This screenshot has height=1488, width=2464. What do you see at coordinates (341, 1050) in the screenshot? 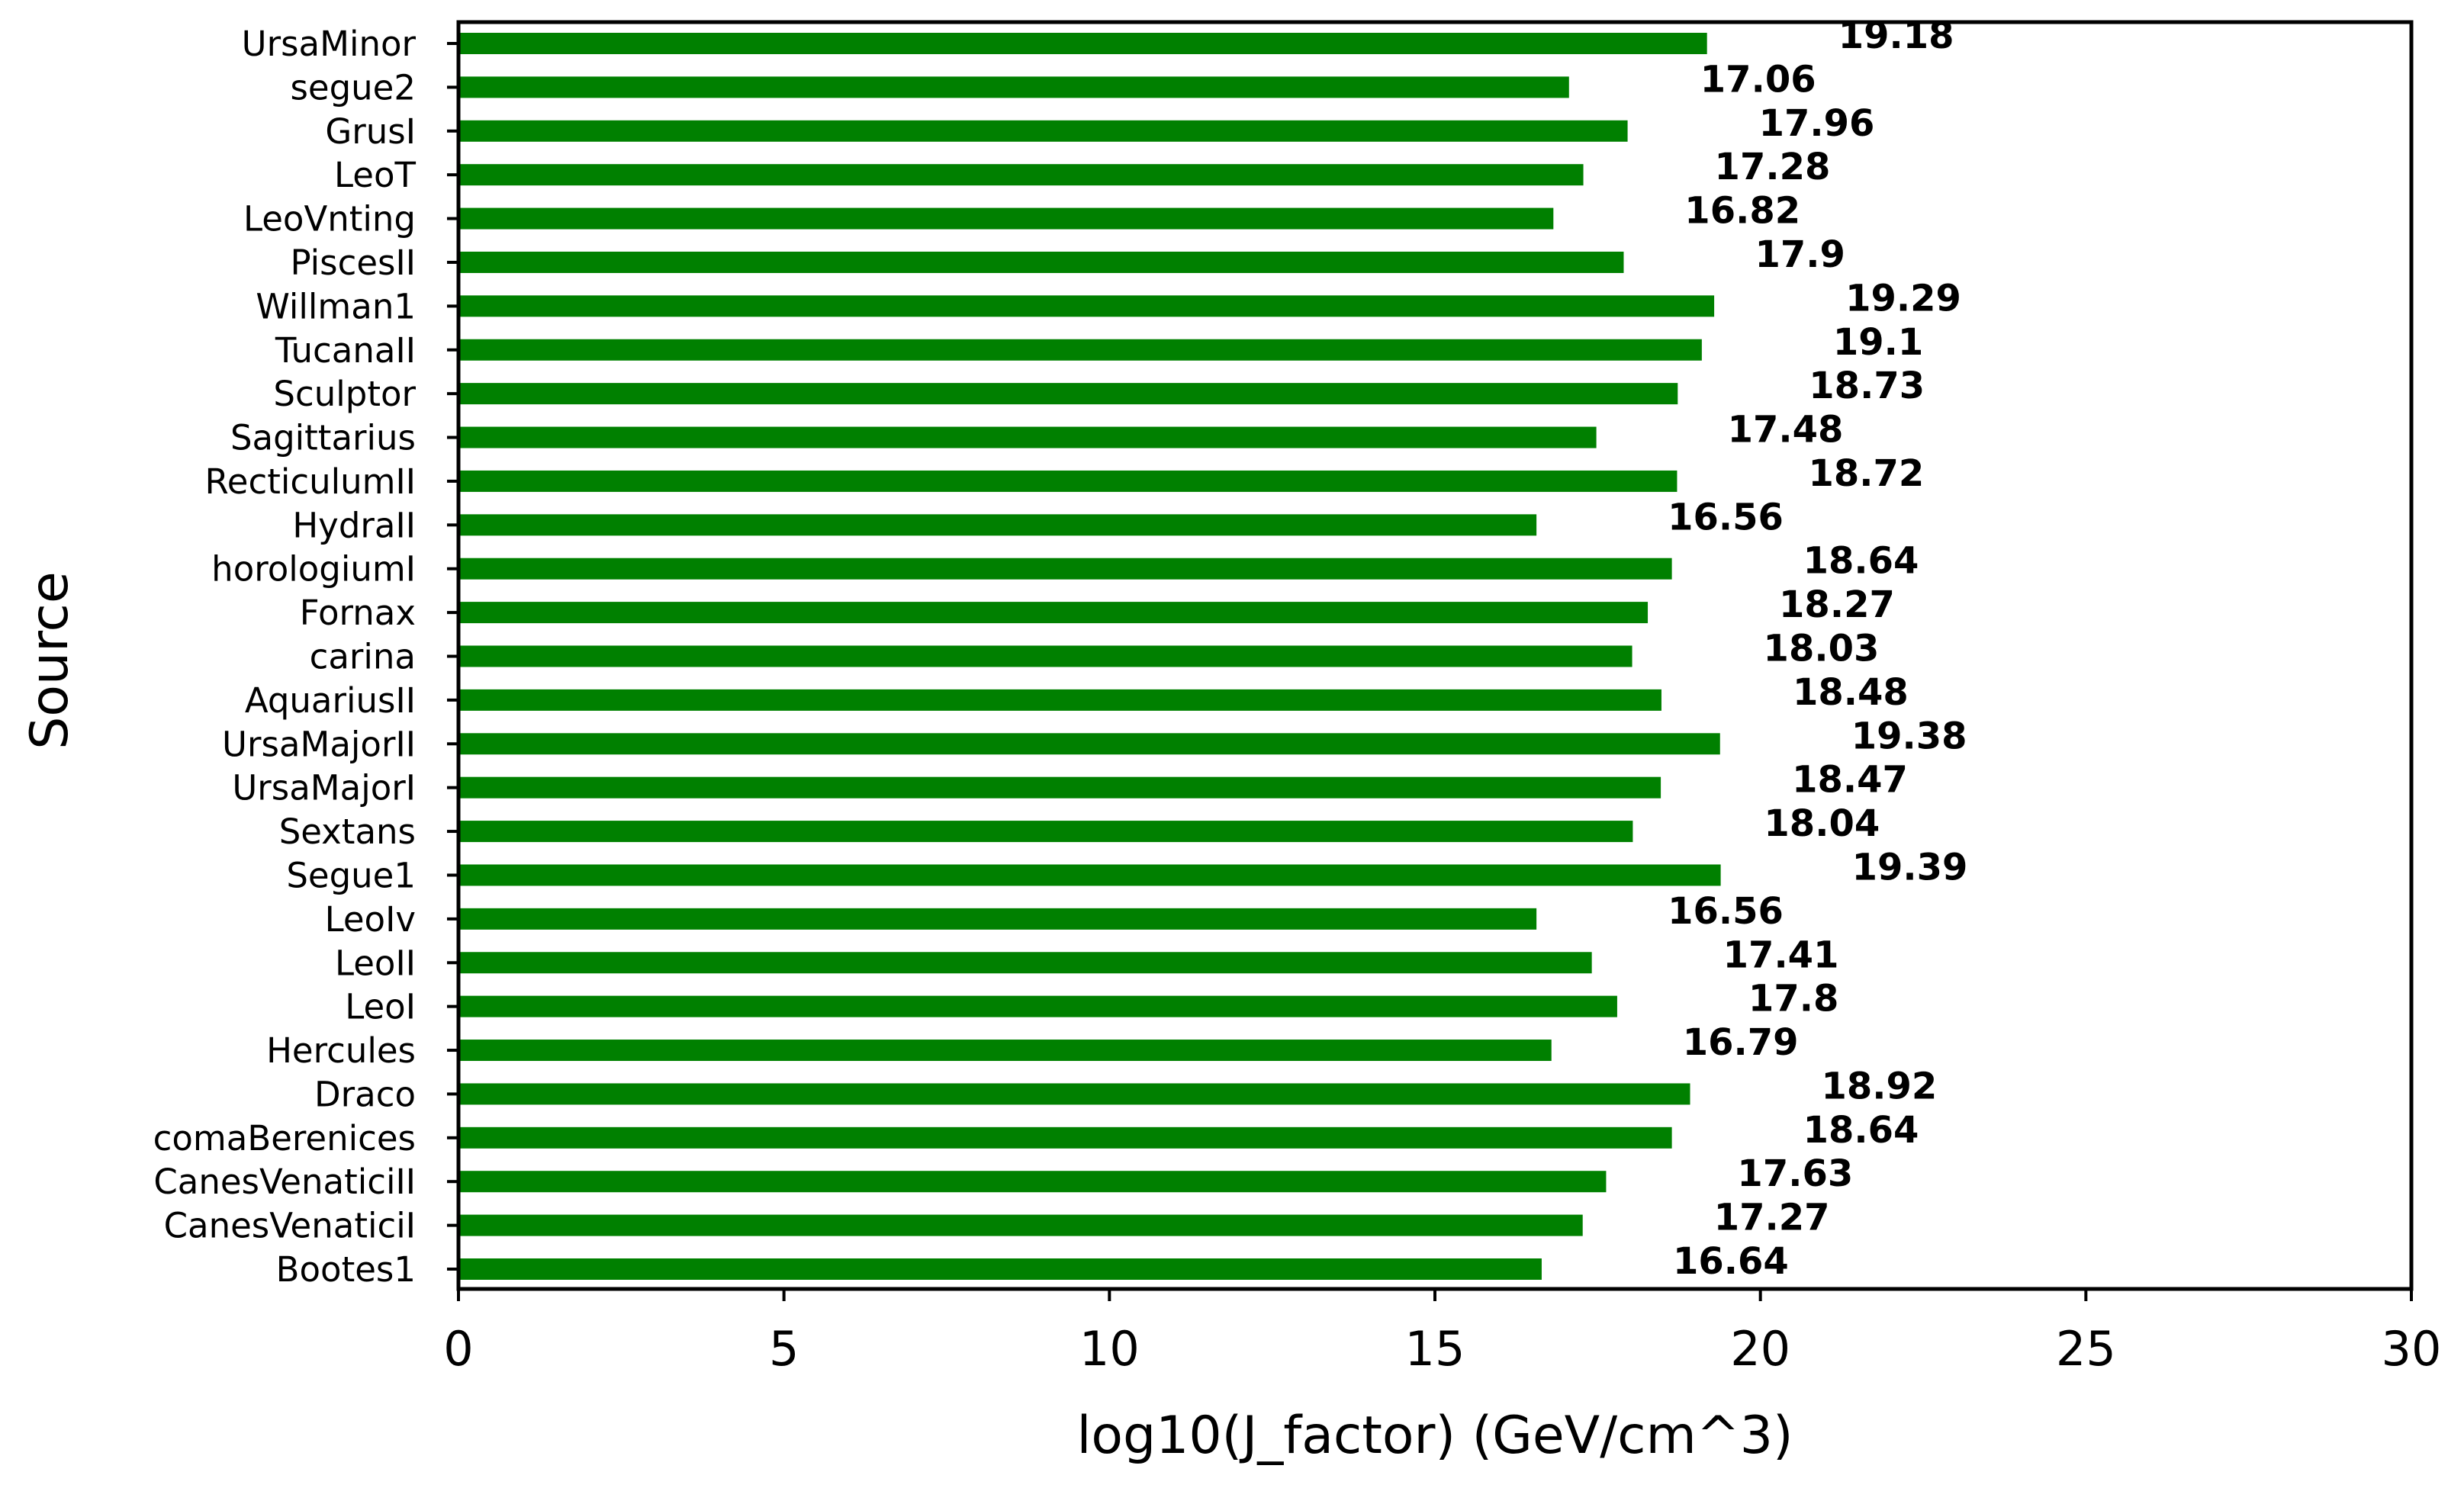
I see `y-tick-label: Hercules` at bounding box center [341, 1050].